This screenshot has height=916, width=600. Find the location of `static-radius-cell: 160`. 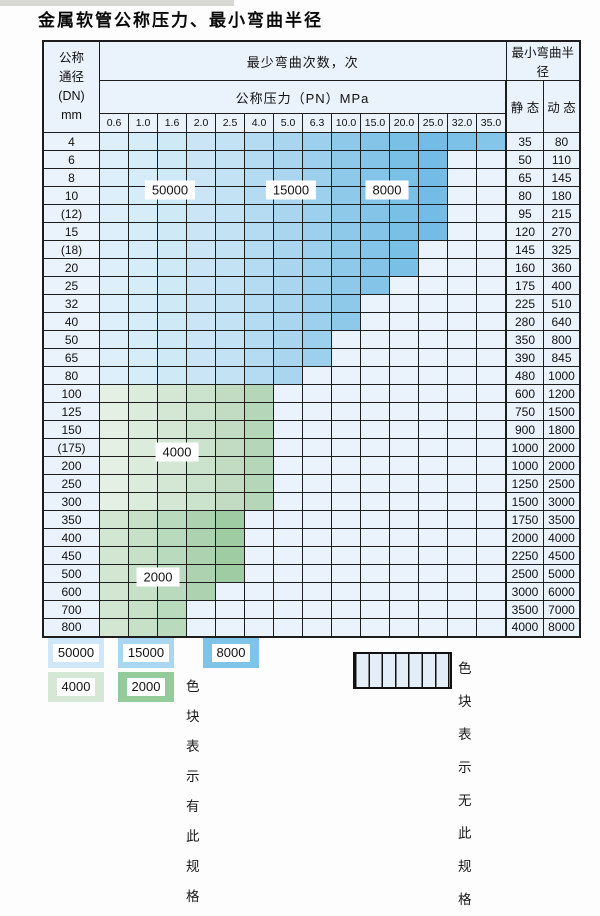

static-radius-cell: 160 is located at coordinates (524, 267).